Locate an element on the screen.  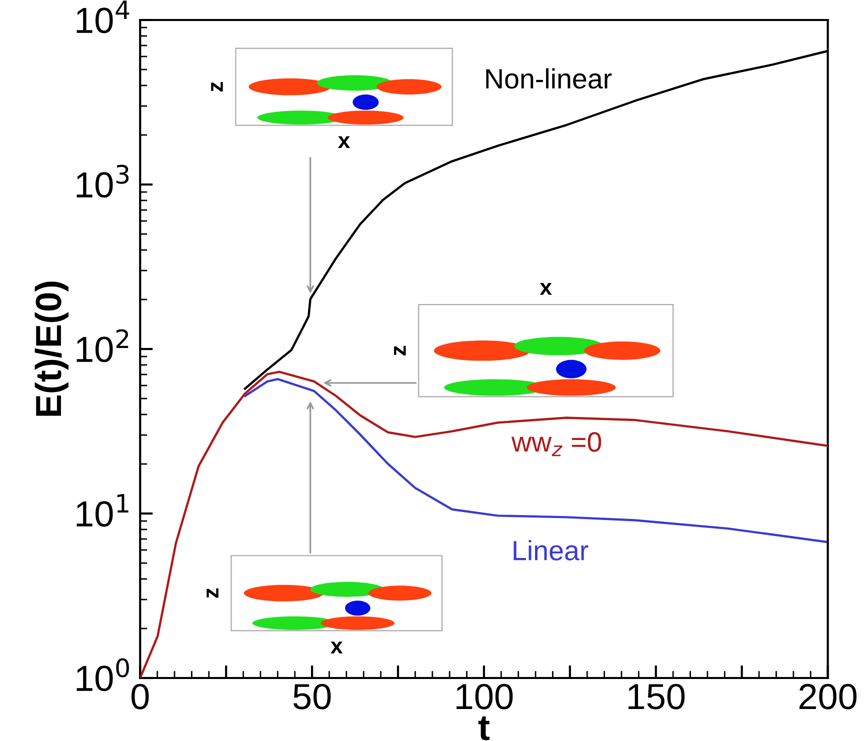
series-label: Linear is located at coordinates (551, 550).